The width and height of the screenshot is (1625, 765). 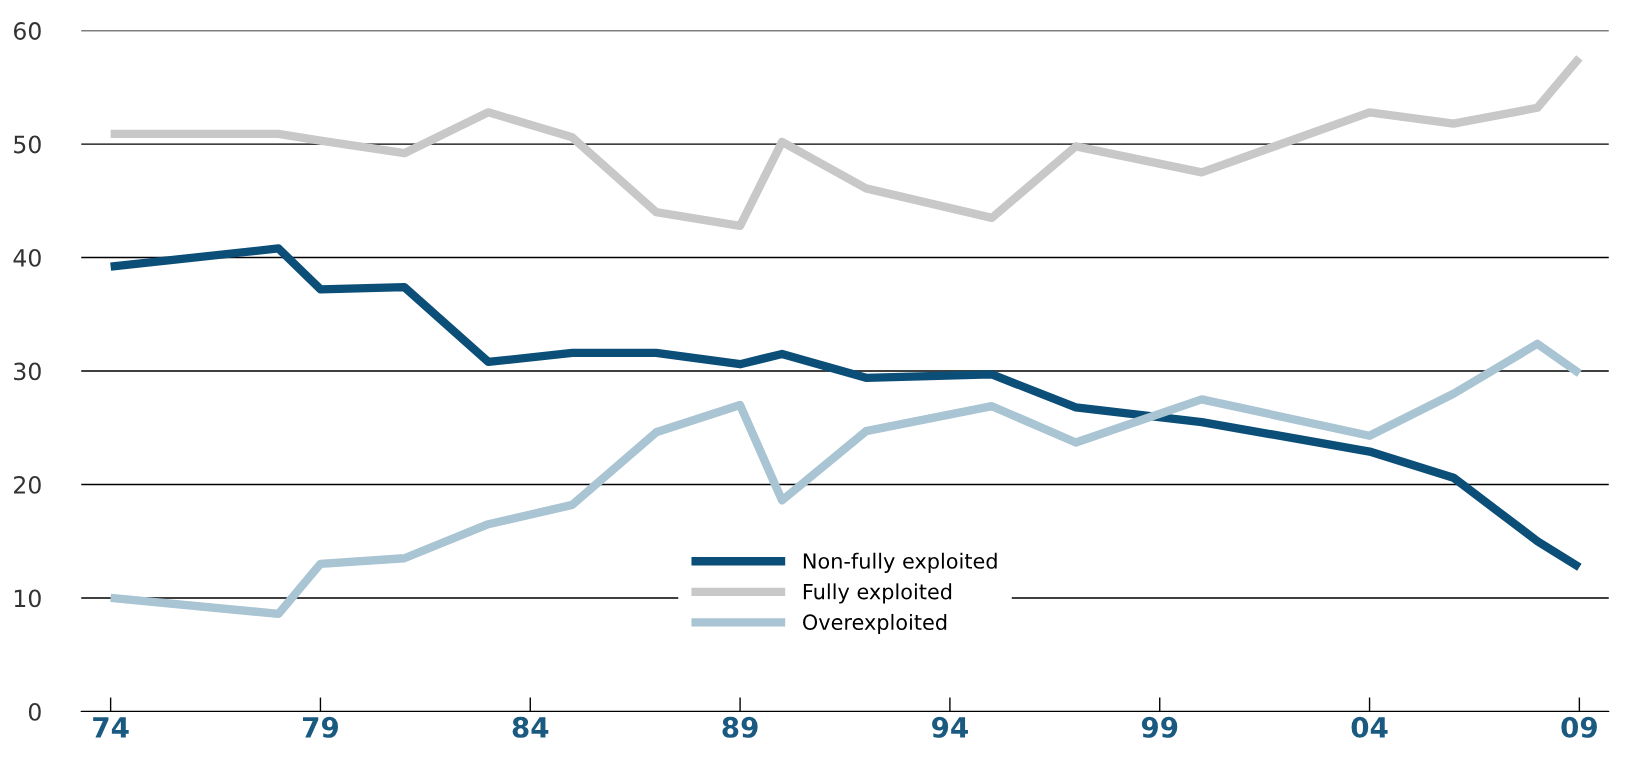 What do you see at coordinates (740, 727) in the screenshot?
I see `x-tick-label: 89` at bounding box center [740, 727].